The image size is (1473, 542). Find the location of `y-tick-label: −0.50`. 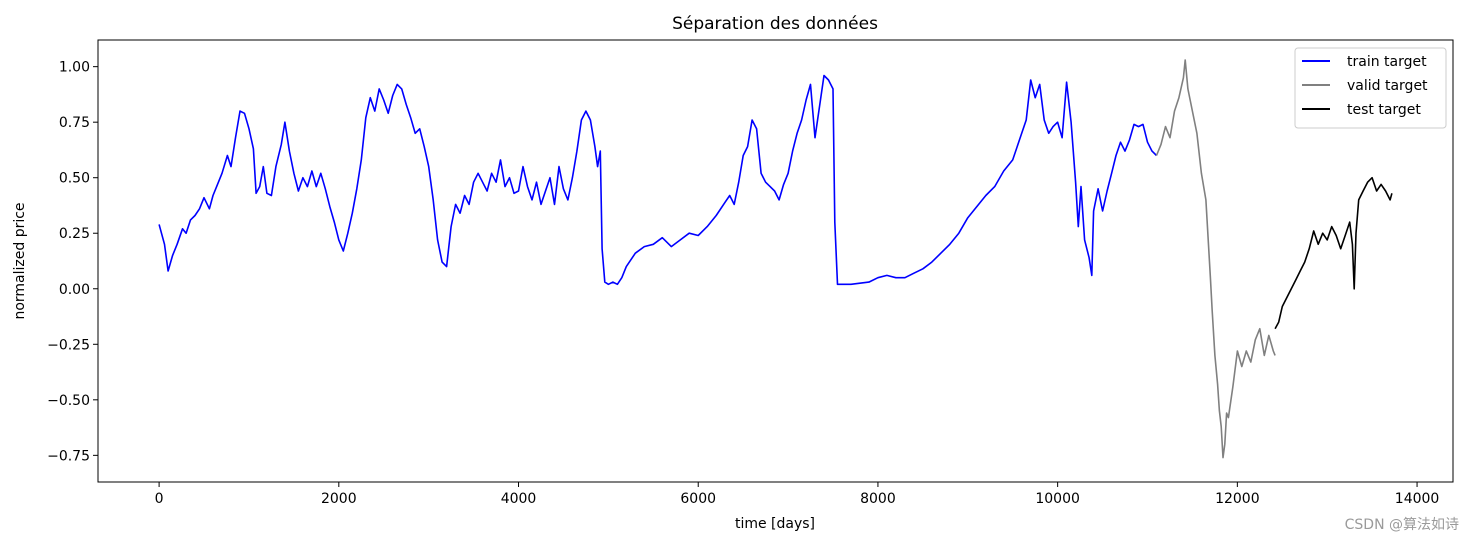

y-tick-label: −0.50 is located at coordinates (68, 401).